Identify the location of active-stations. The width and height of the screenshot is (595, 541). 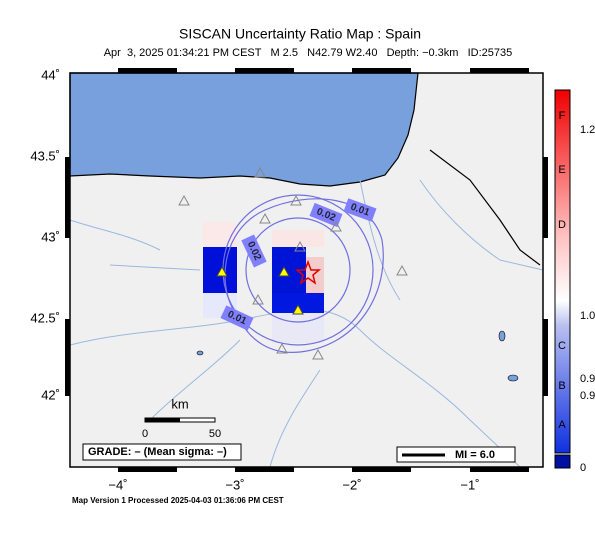
(260, 290).